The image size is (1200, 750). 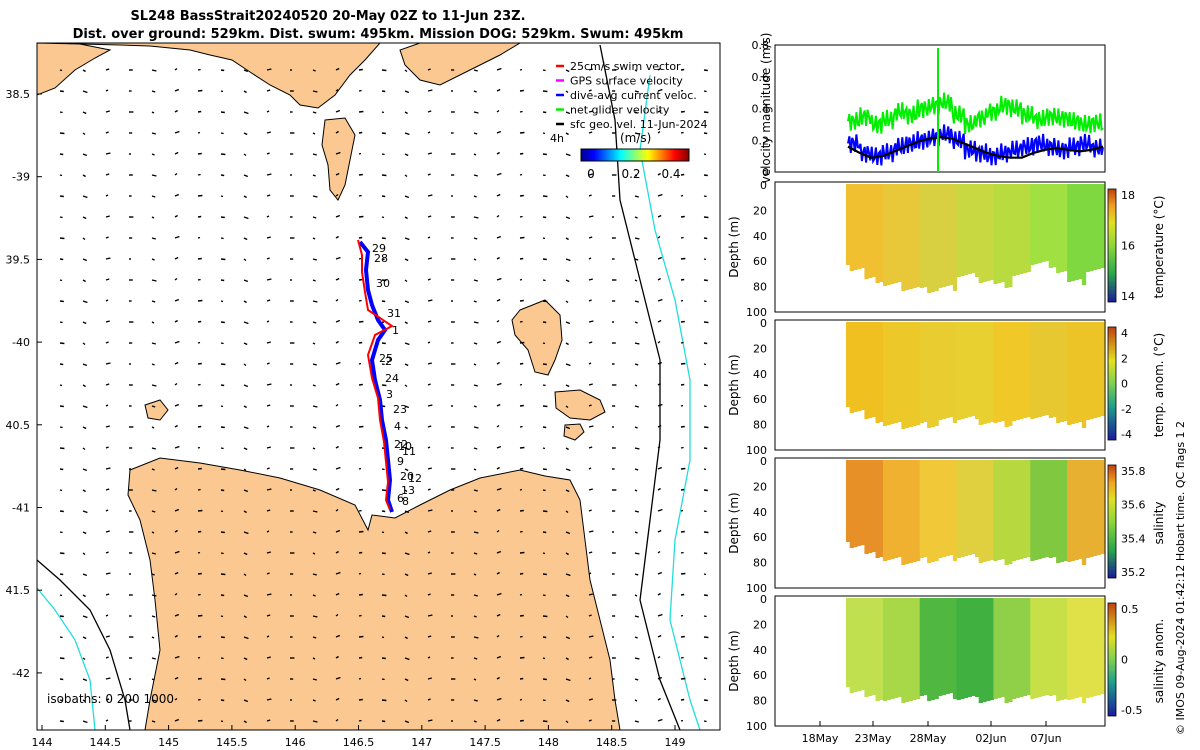 I want to click on velocity-ytick-label: 0.2, so click(x=761, y=140).